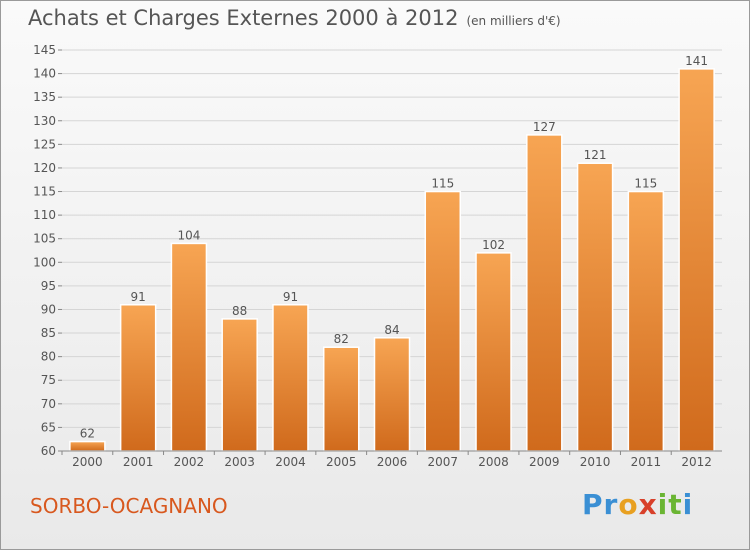 This screenshot has width=750, height=550. What do you see at coordinates (87, 446) in the screenshot?
I see `bar-2000` at bounding box center [87, 446].